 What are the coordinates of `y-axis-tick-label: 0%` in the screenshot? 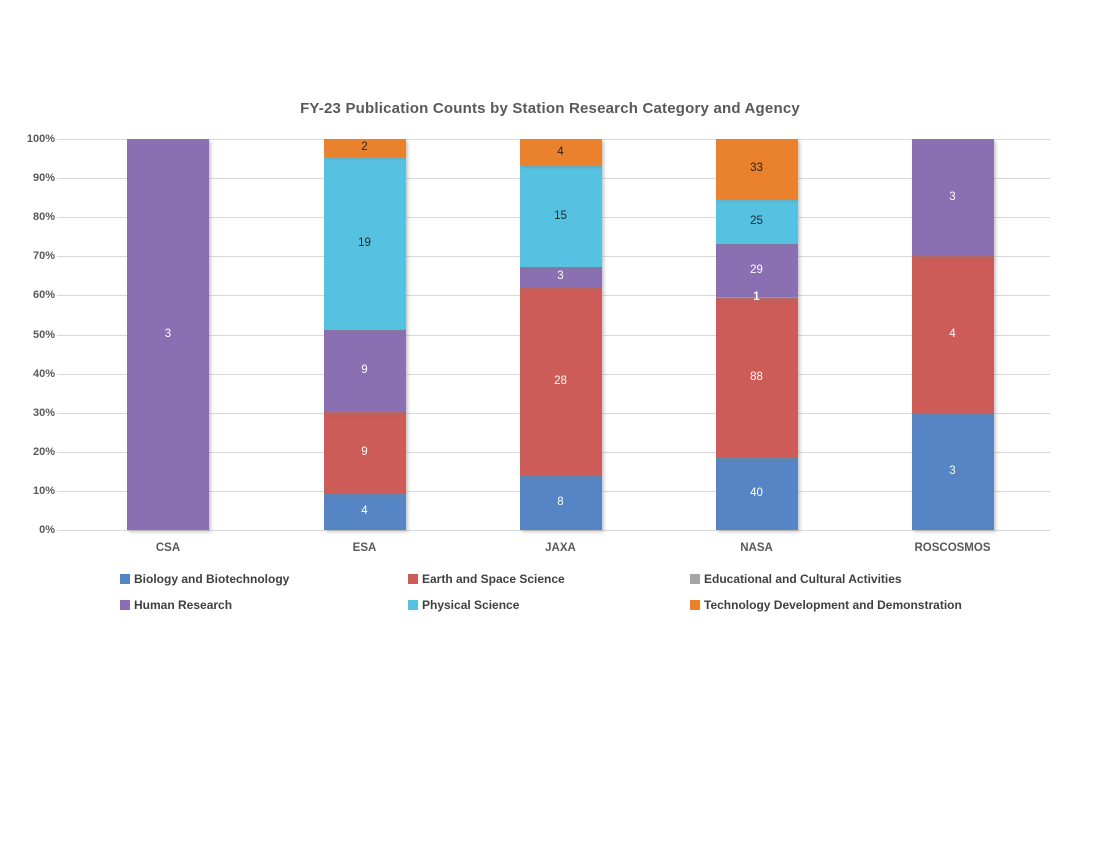 It's located at (47, 530).